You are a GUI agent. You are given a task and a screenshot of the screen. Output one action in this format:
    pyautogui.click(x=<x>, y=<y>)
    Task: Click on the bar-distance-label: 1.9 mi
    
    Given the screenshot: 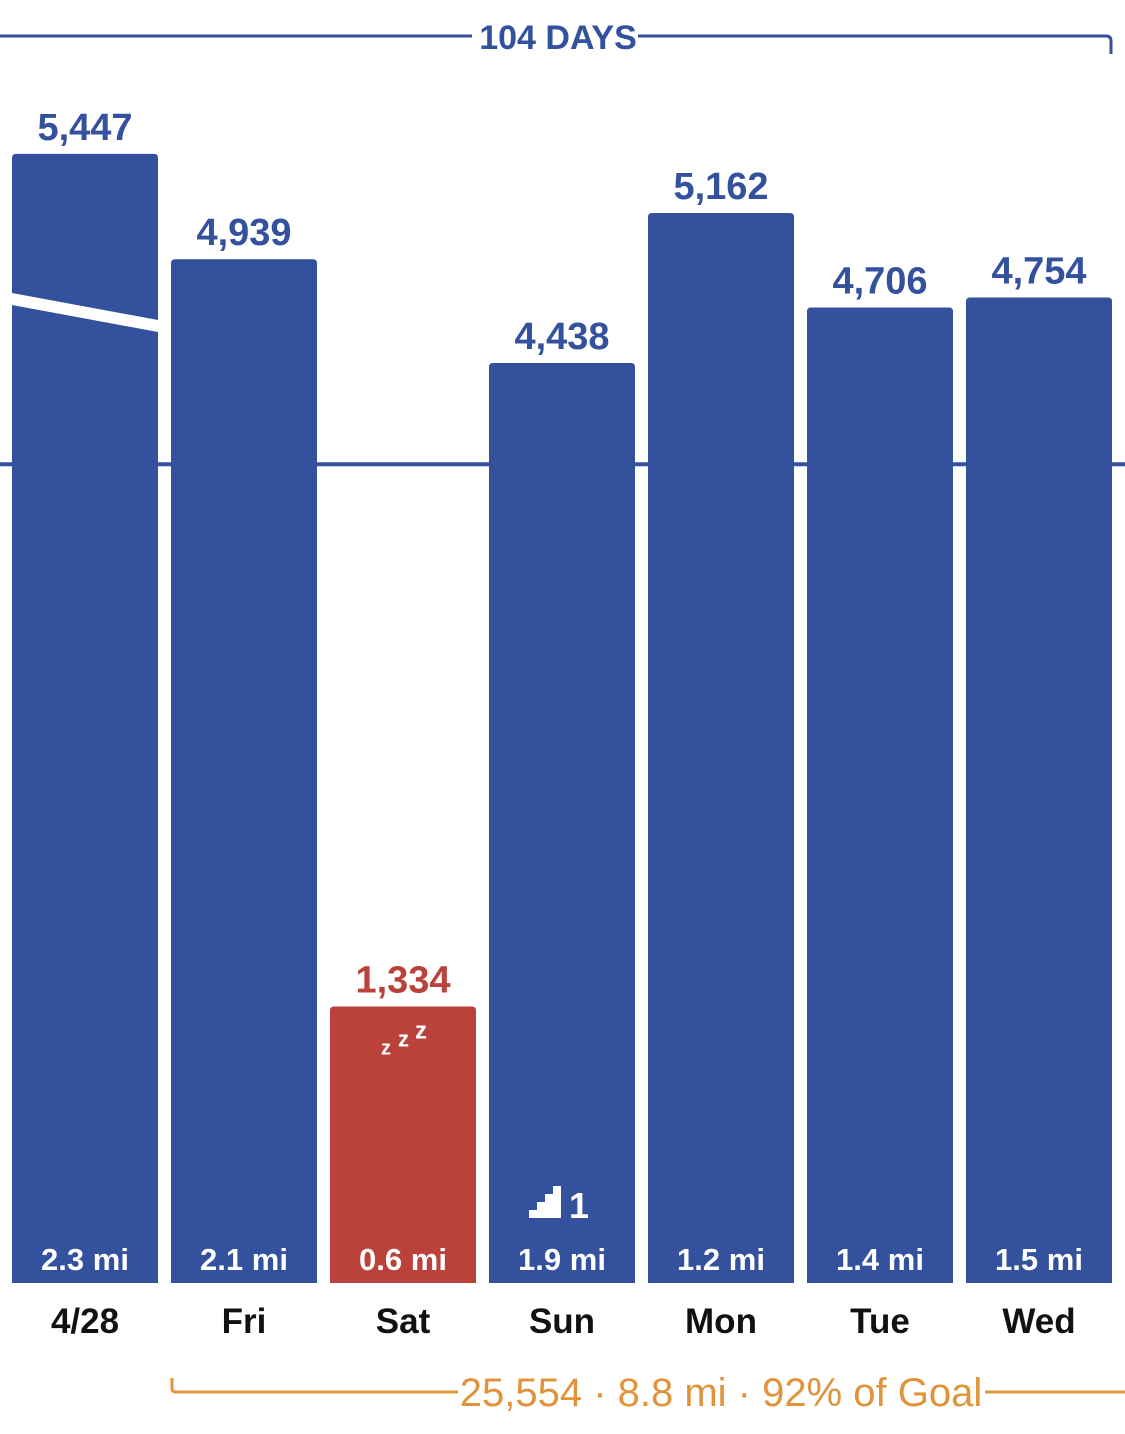 What is the action you would take?
    pyautogui.click(x=562, y=1259)
    